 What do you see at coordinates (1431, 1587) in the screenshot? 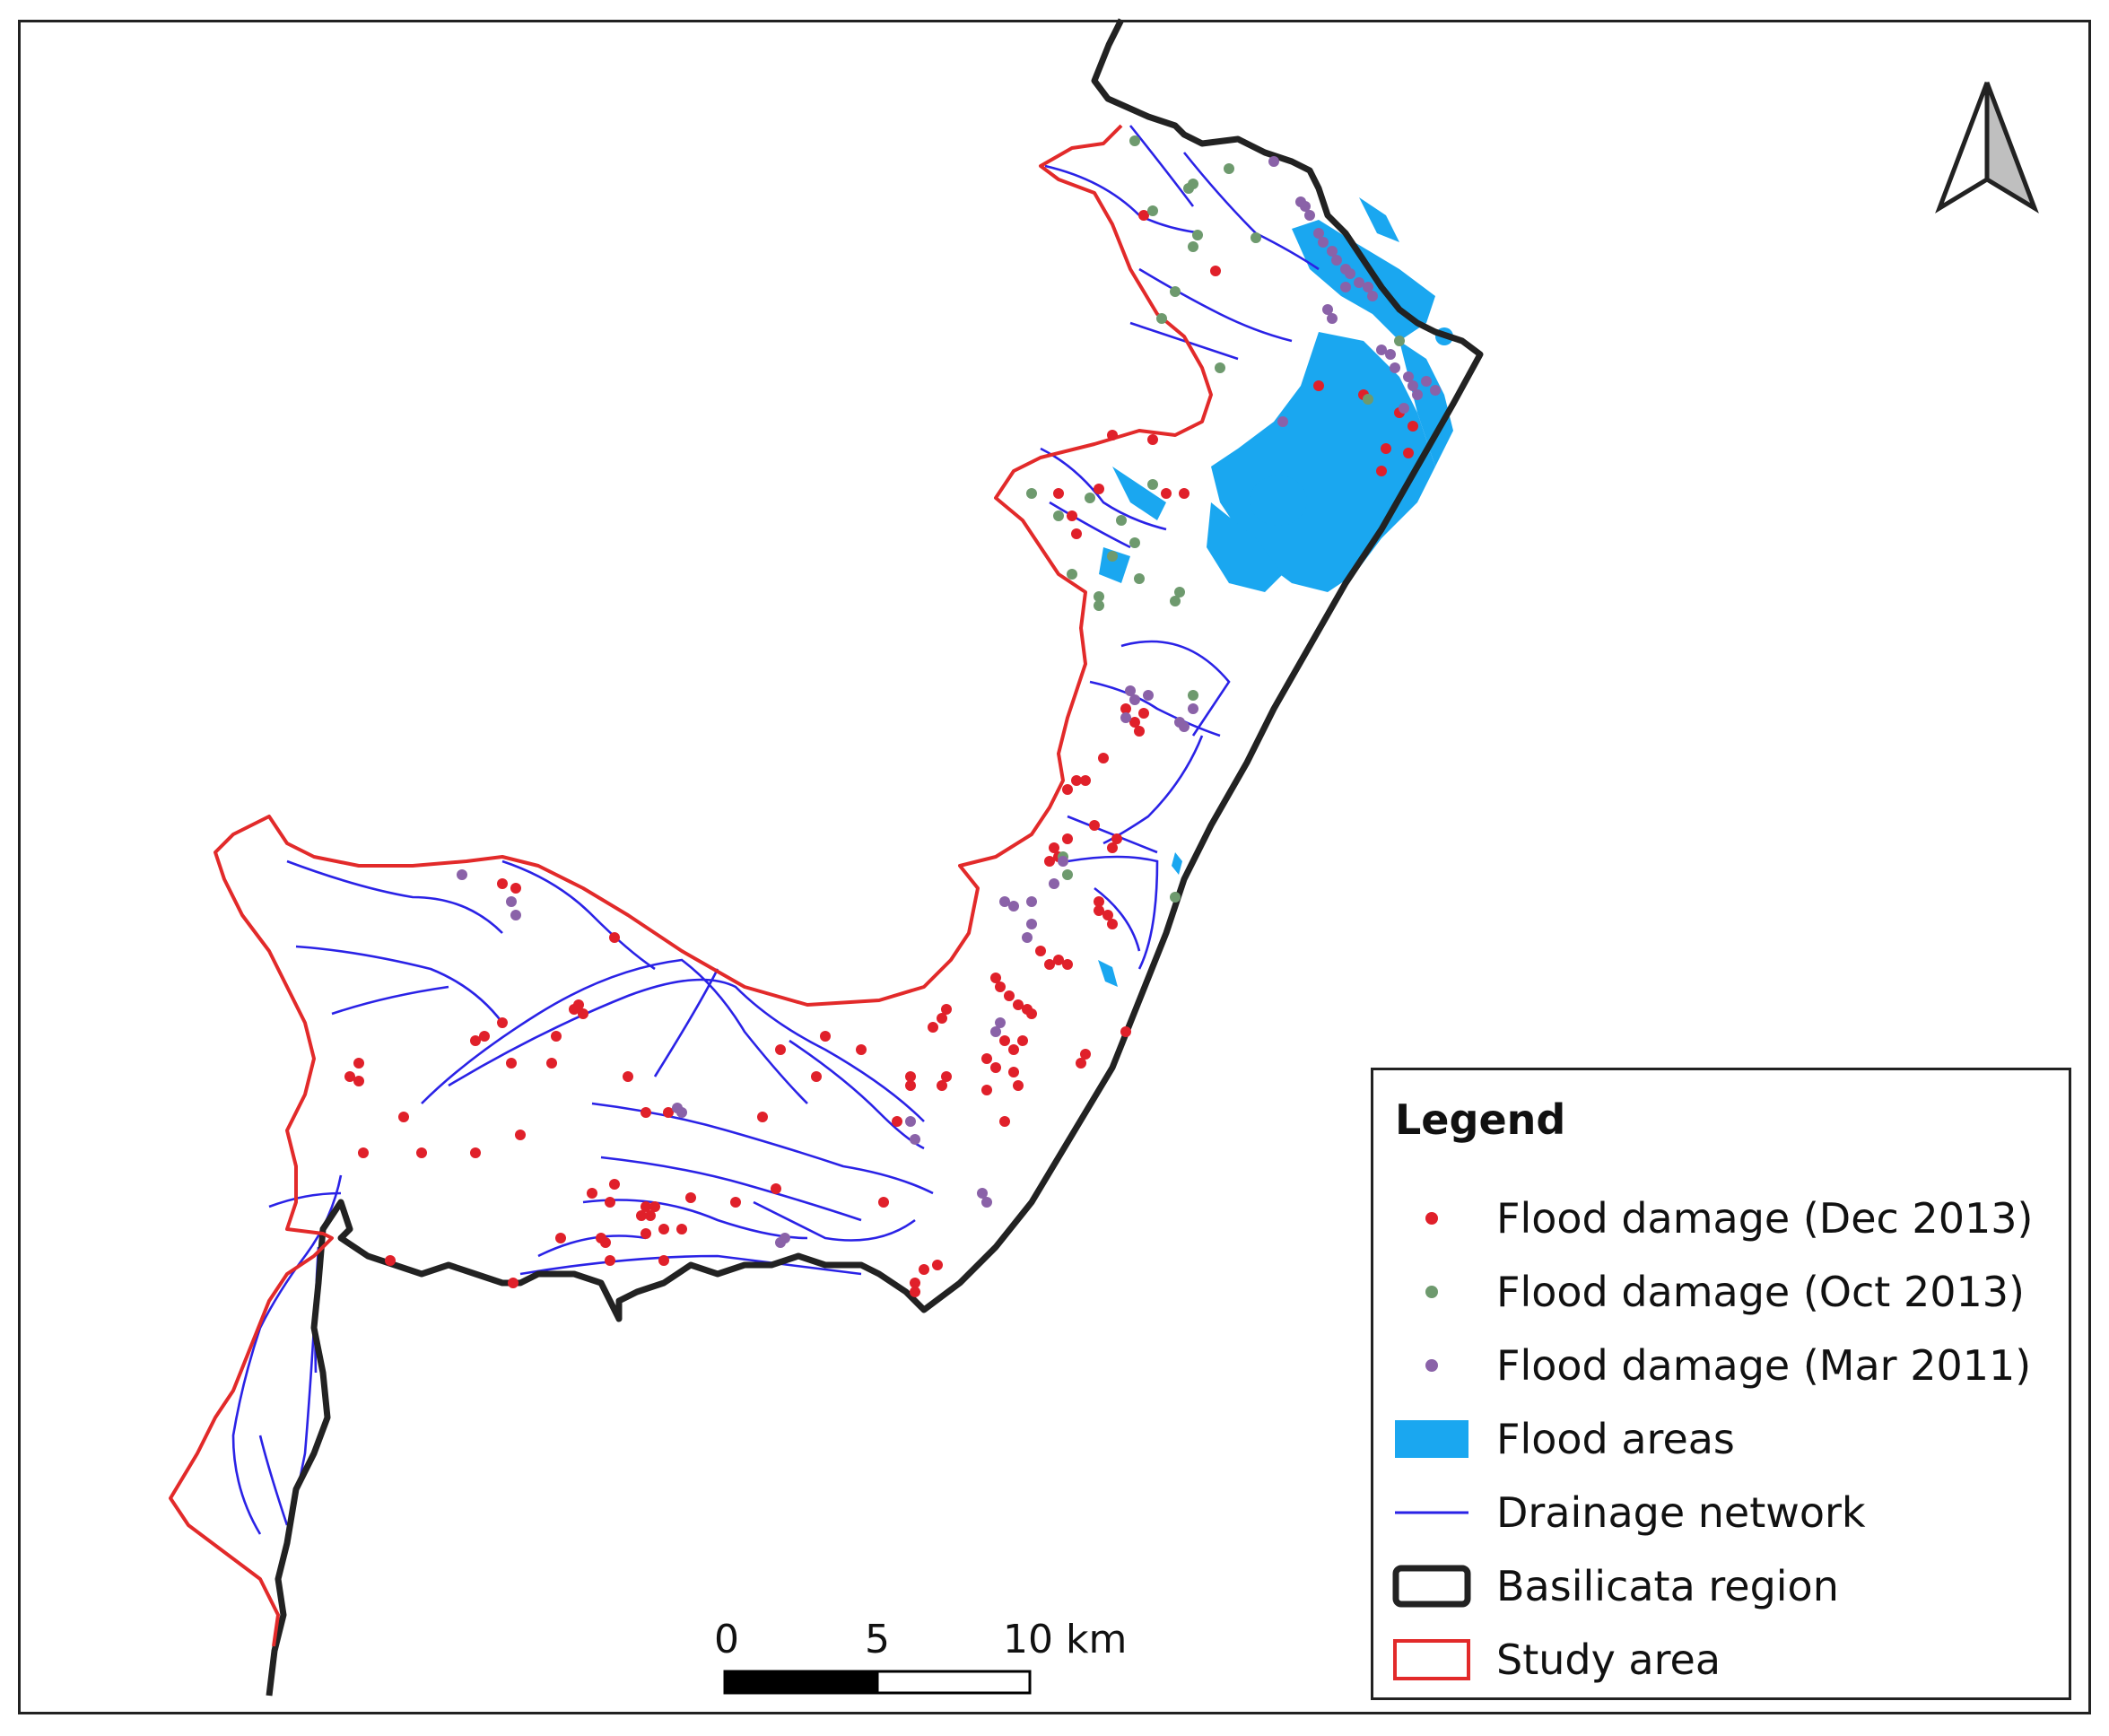
I see `black-outline-swatch-icon` at bounding box center [1431, 1587].